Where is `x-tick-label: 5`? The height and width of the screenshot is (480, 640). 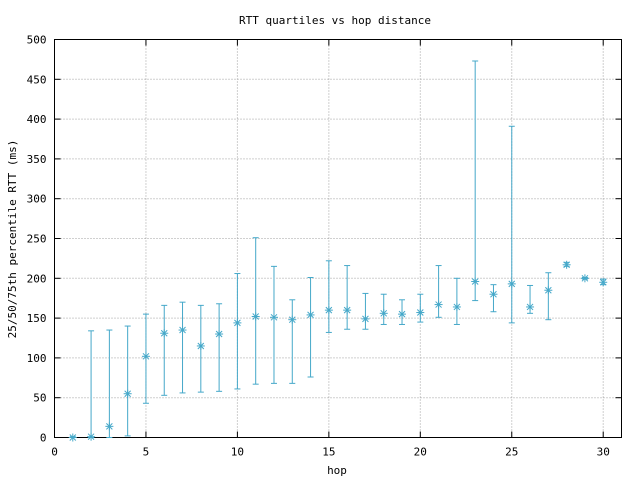
x-tick-label: 5 is located at coordinates (146, 452).